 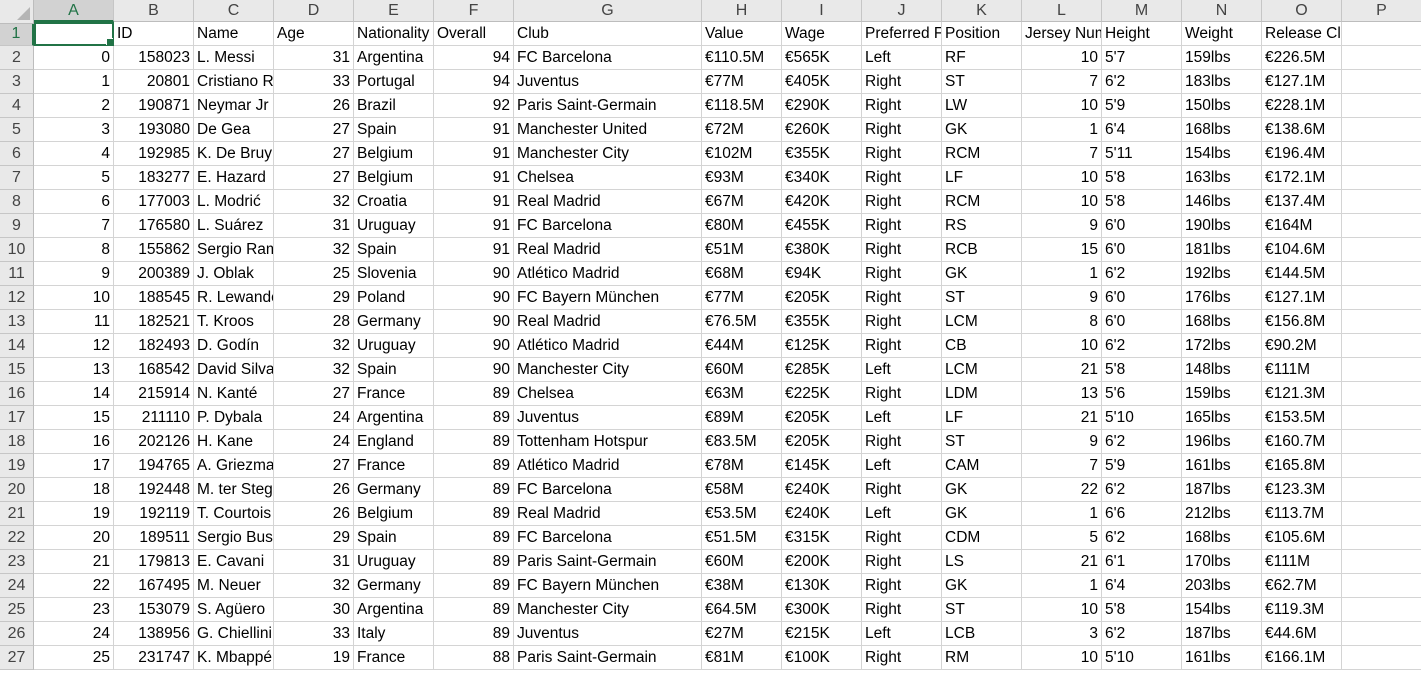 What do you see at coordinates (314, 490) in the screenshot?
I see `cell-d20: 26` at bounding box center [314, 490].